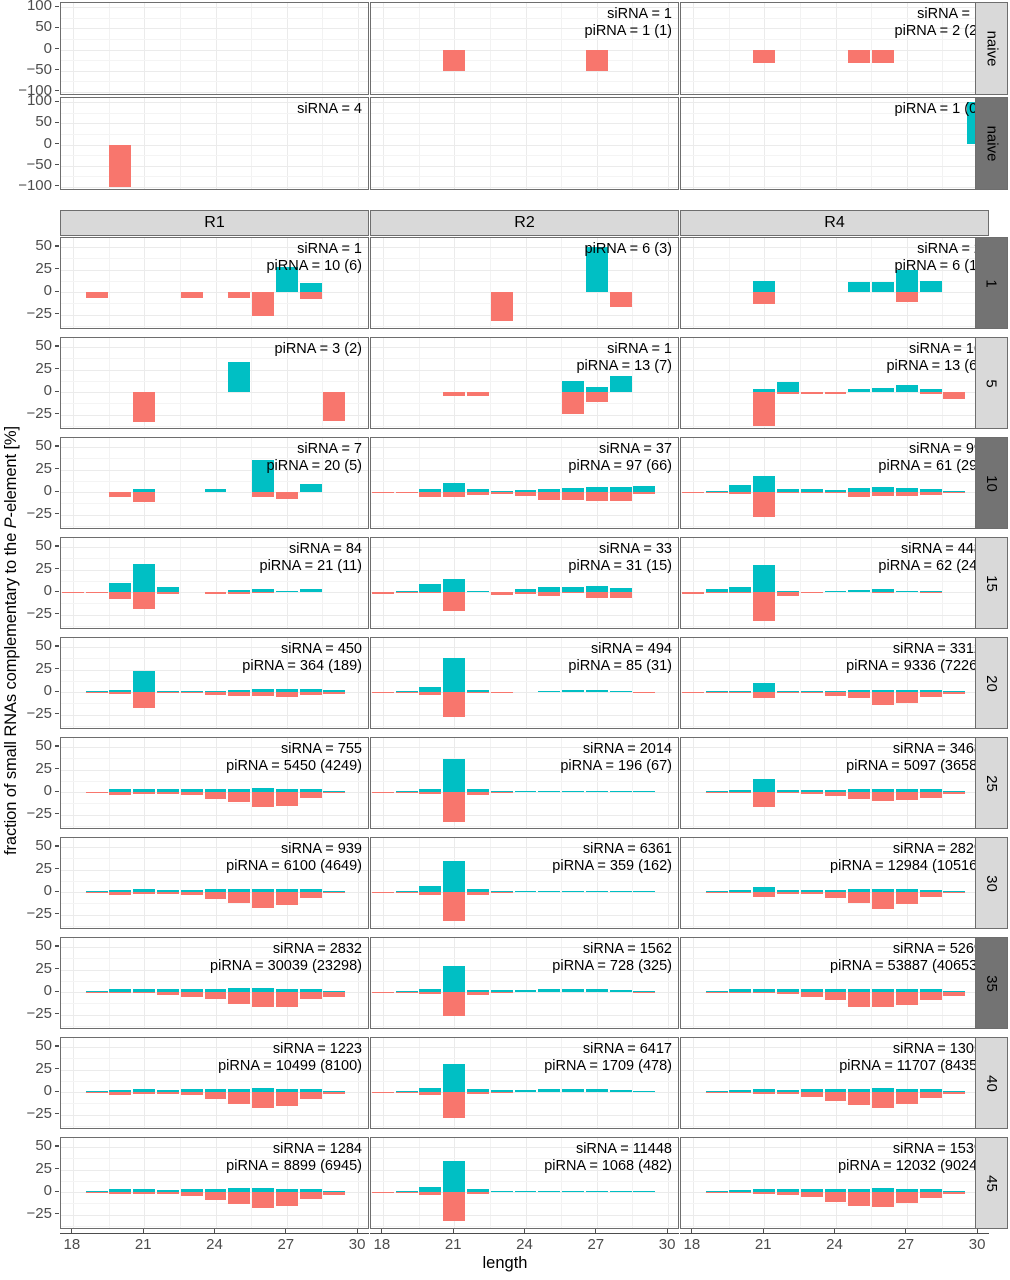  Describe the element at coordinates (43, 1146) in the screenshot. I see `y-tick-label: 50` at that location.